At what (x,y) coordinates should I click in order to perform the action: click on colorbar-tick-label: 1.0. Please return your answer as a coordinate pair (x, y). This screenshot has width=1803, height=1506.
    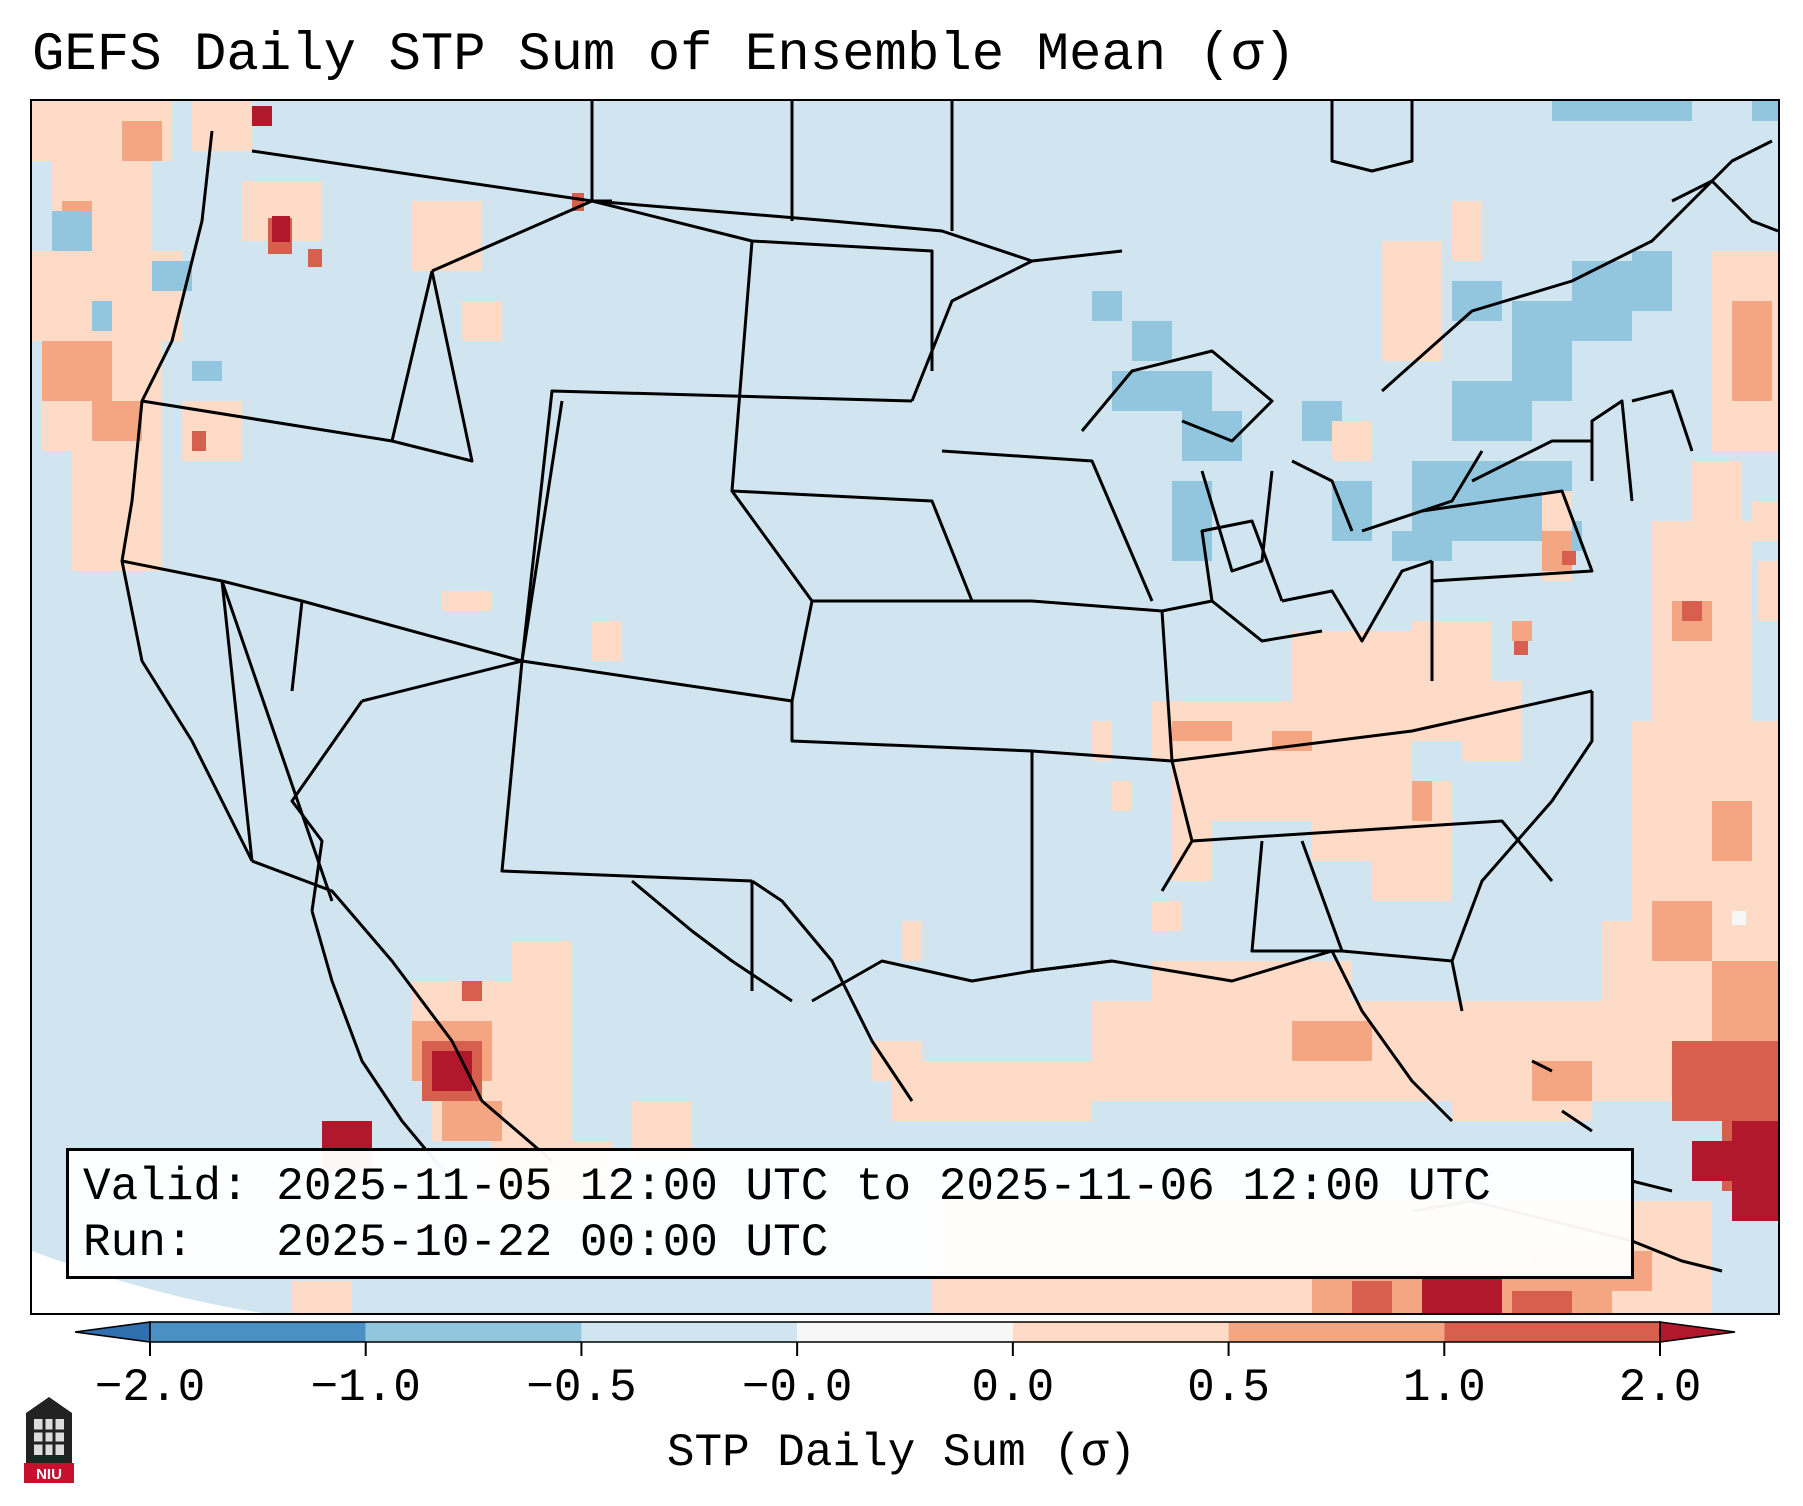
    Looking at the image, I should click on (1444, 1388).